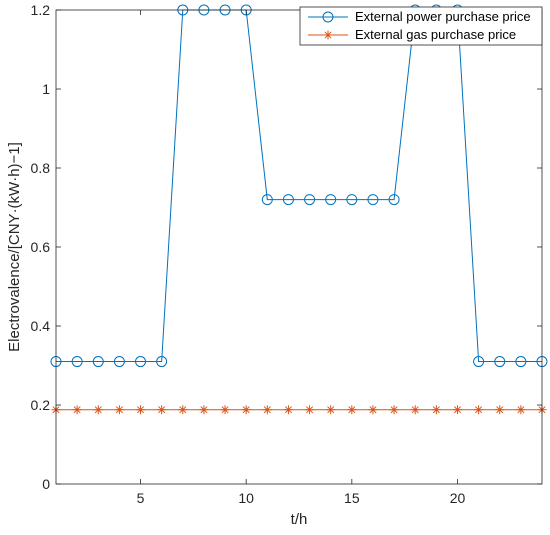 The width and height of the screenshot is (550, 535). What do you see at coordinates (46, 484) in the screenshot?
I see `y-tick-label: 0` at bounding box center [46, 484].